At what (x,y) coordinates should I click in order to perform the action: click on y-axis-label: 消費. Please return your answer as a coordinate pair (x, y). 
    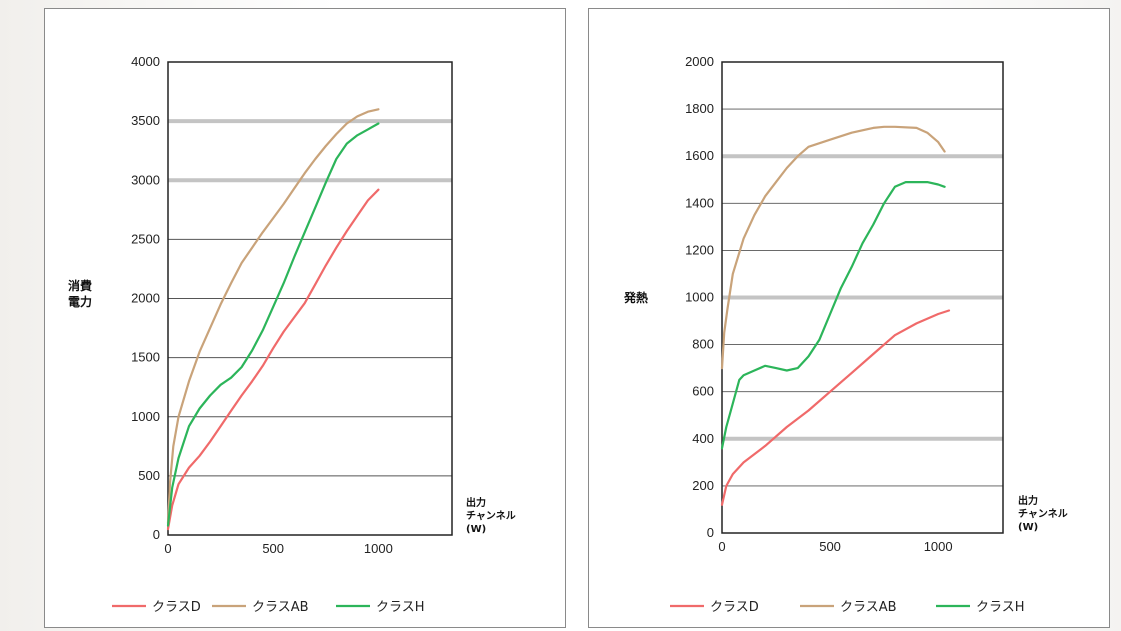
    Looking at the image, I should click on (80, 285).